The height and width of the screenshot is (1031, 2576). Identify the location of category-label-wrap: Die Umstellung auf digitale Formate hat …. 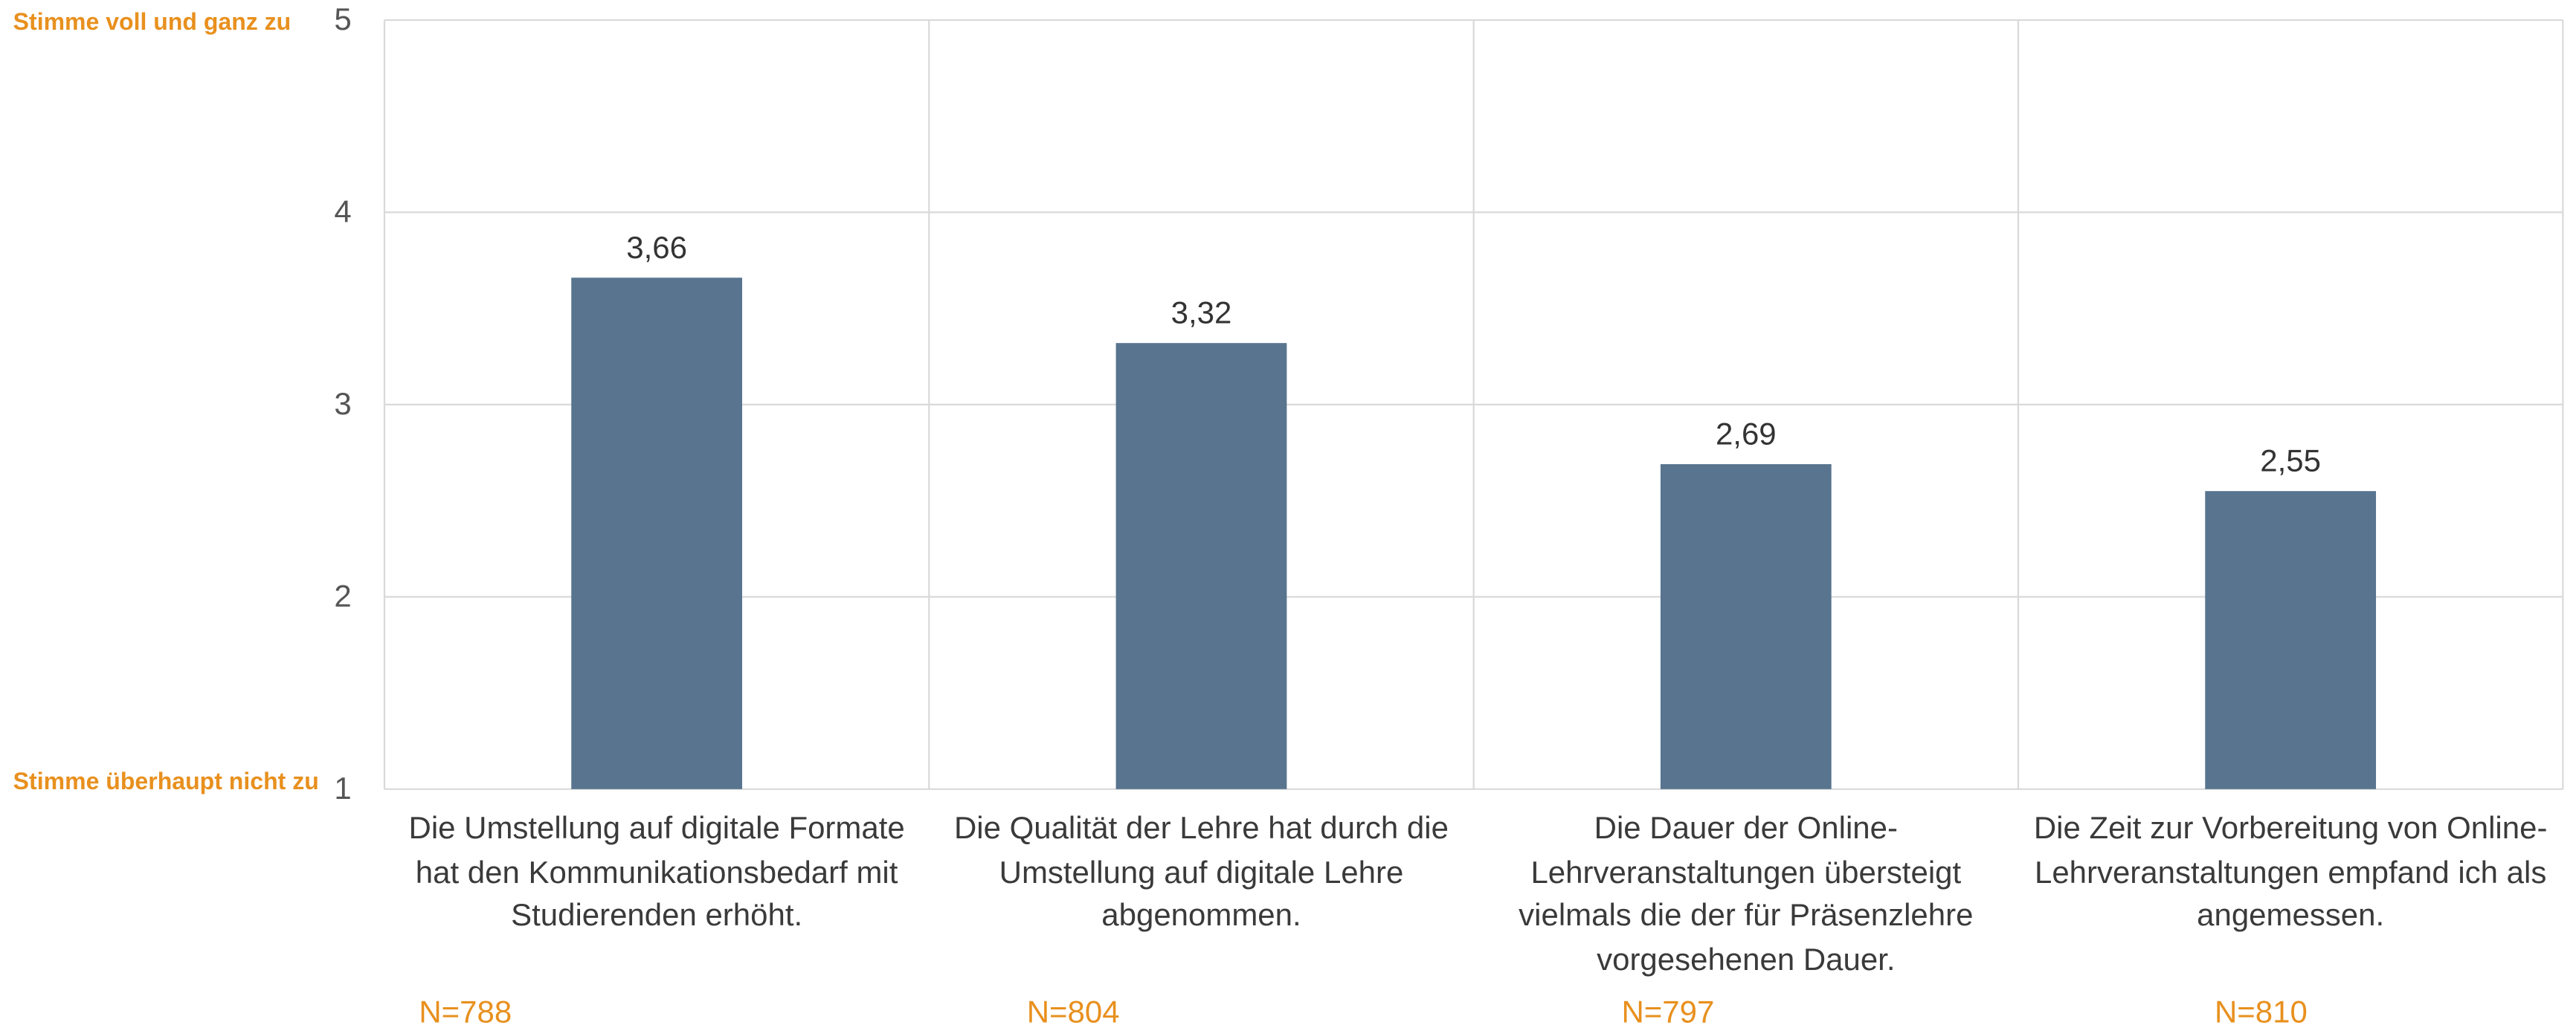
(656, 873).